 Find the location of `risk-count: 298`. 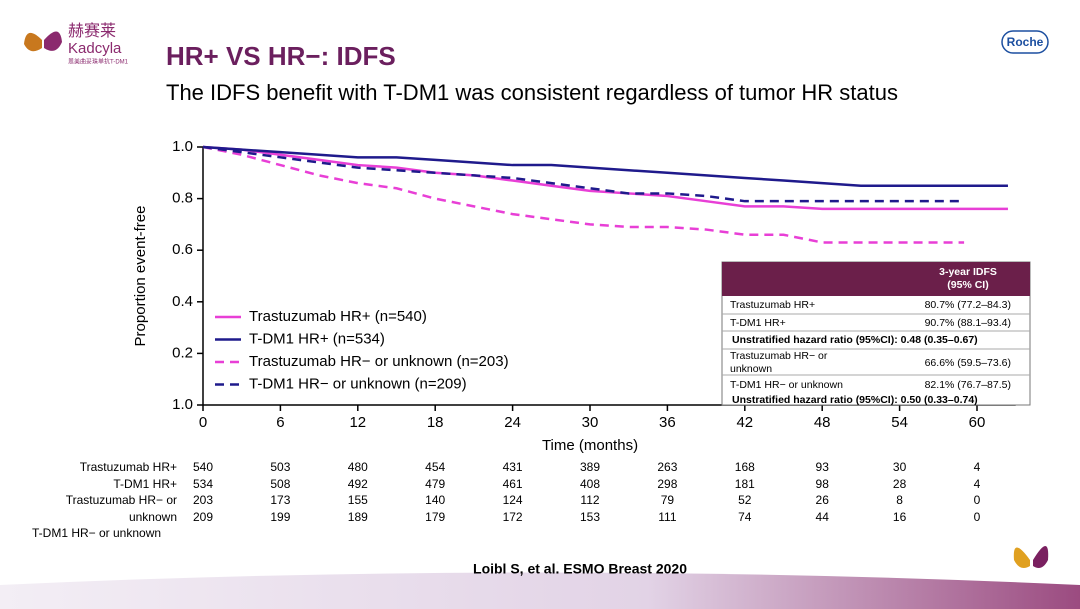

risk-count: 298 is located at coordinates (667, 484).